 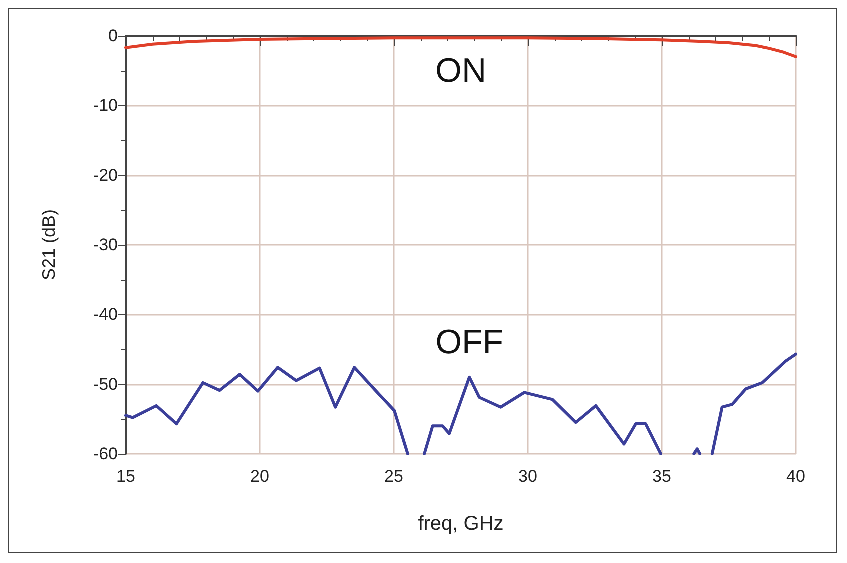 I want to click on y-axis-title: S21 (dB), so click(x=49, y=245).